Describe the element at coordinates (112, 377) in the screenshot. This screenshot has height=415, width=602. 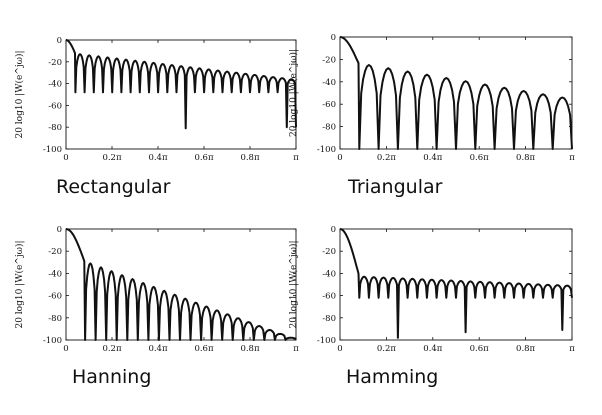
I see `caption-hanning: Hanning` at that location.